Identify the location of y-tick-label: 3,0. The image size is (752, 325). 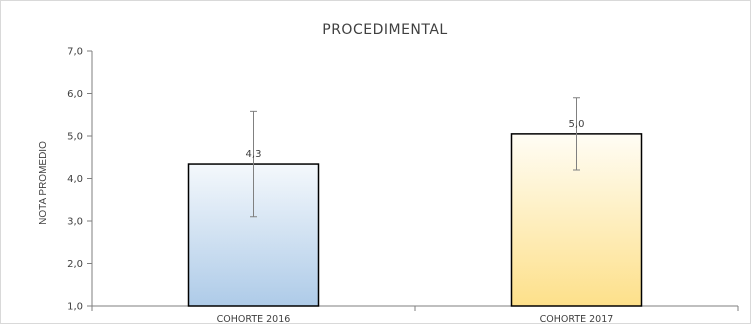
(75, 222).